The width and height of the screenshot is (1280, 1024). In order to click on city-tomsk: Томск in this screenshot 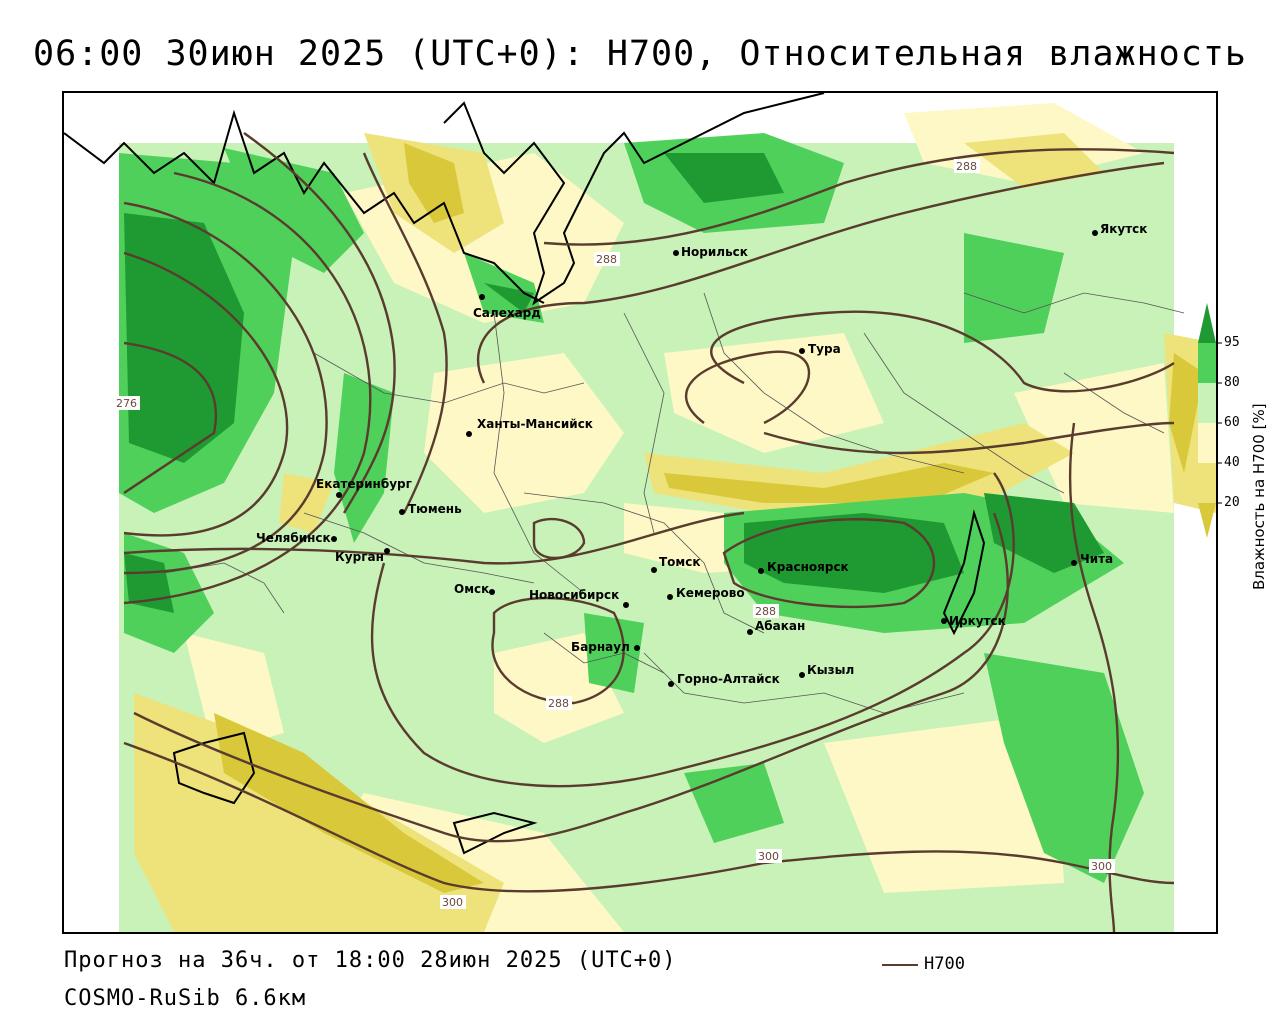, I will do `click(676, 564)`.